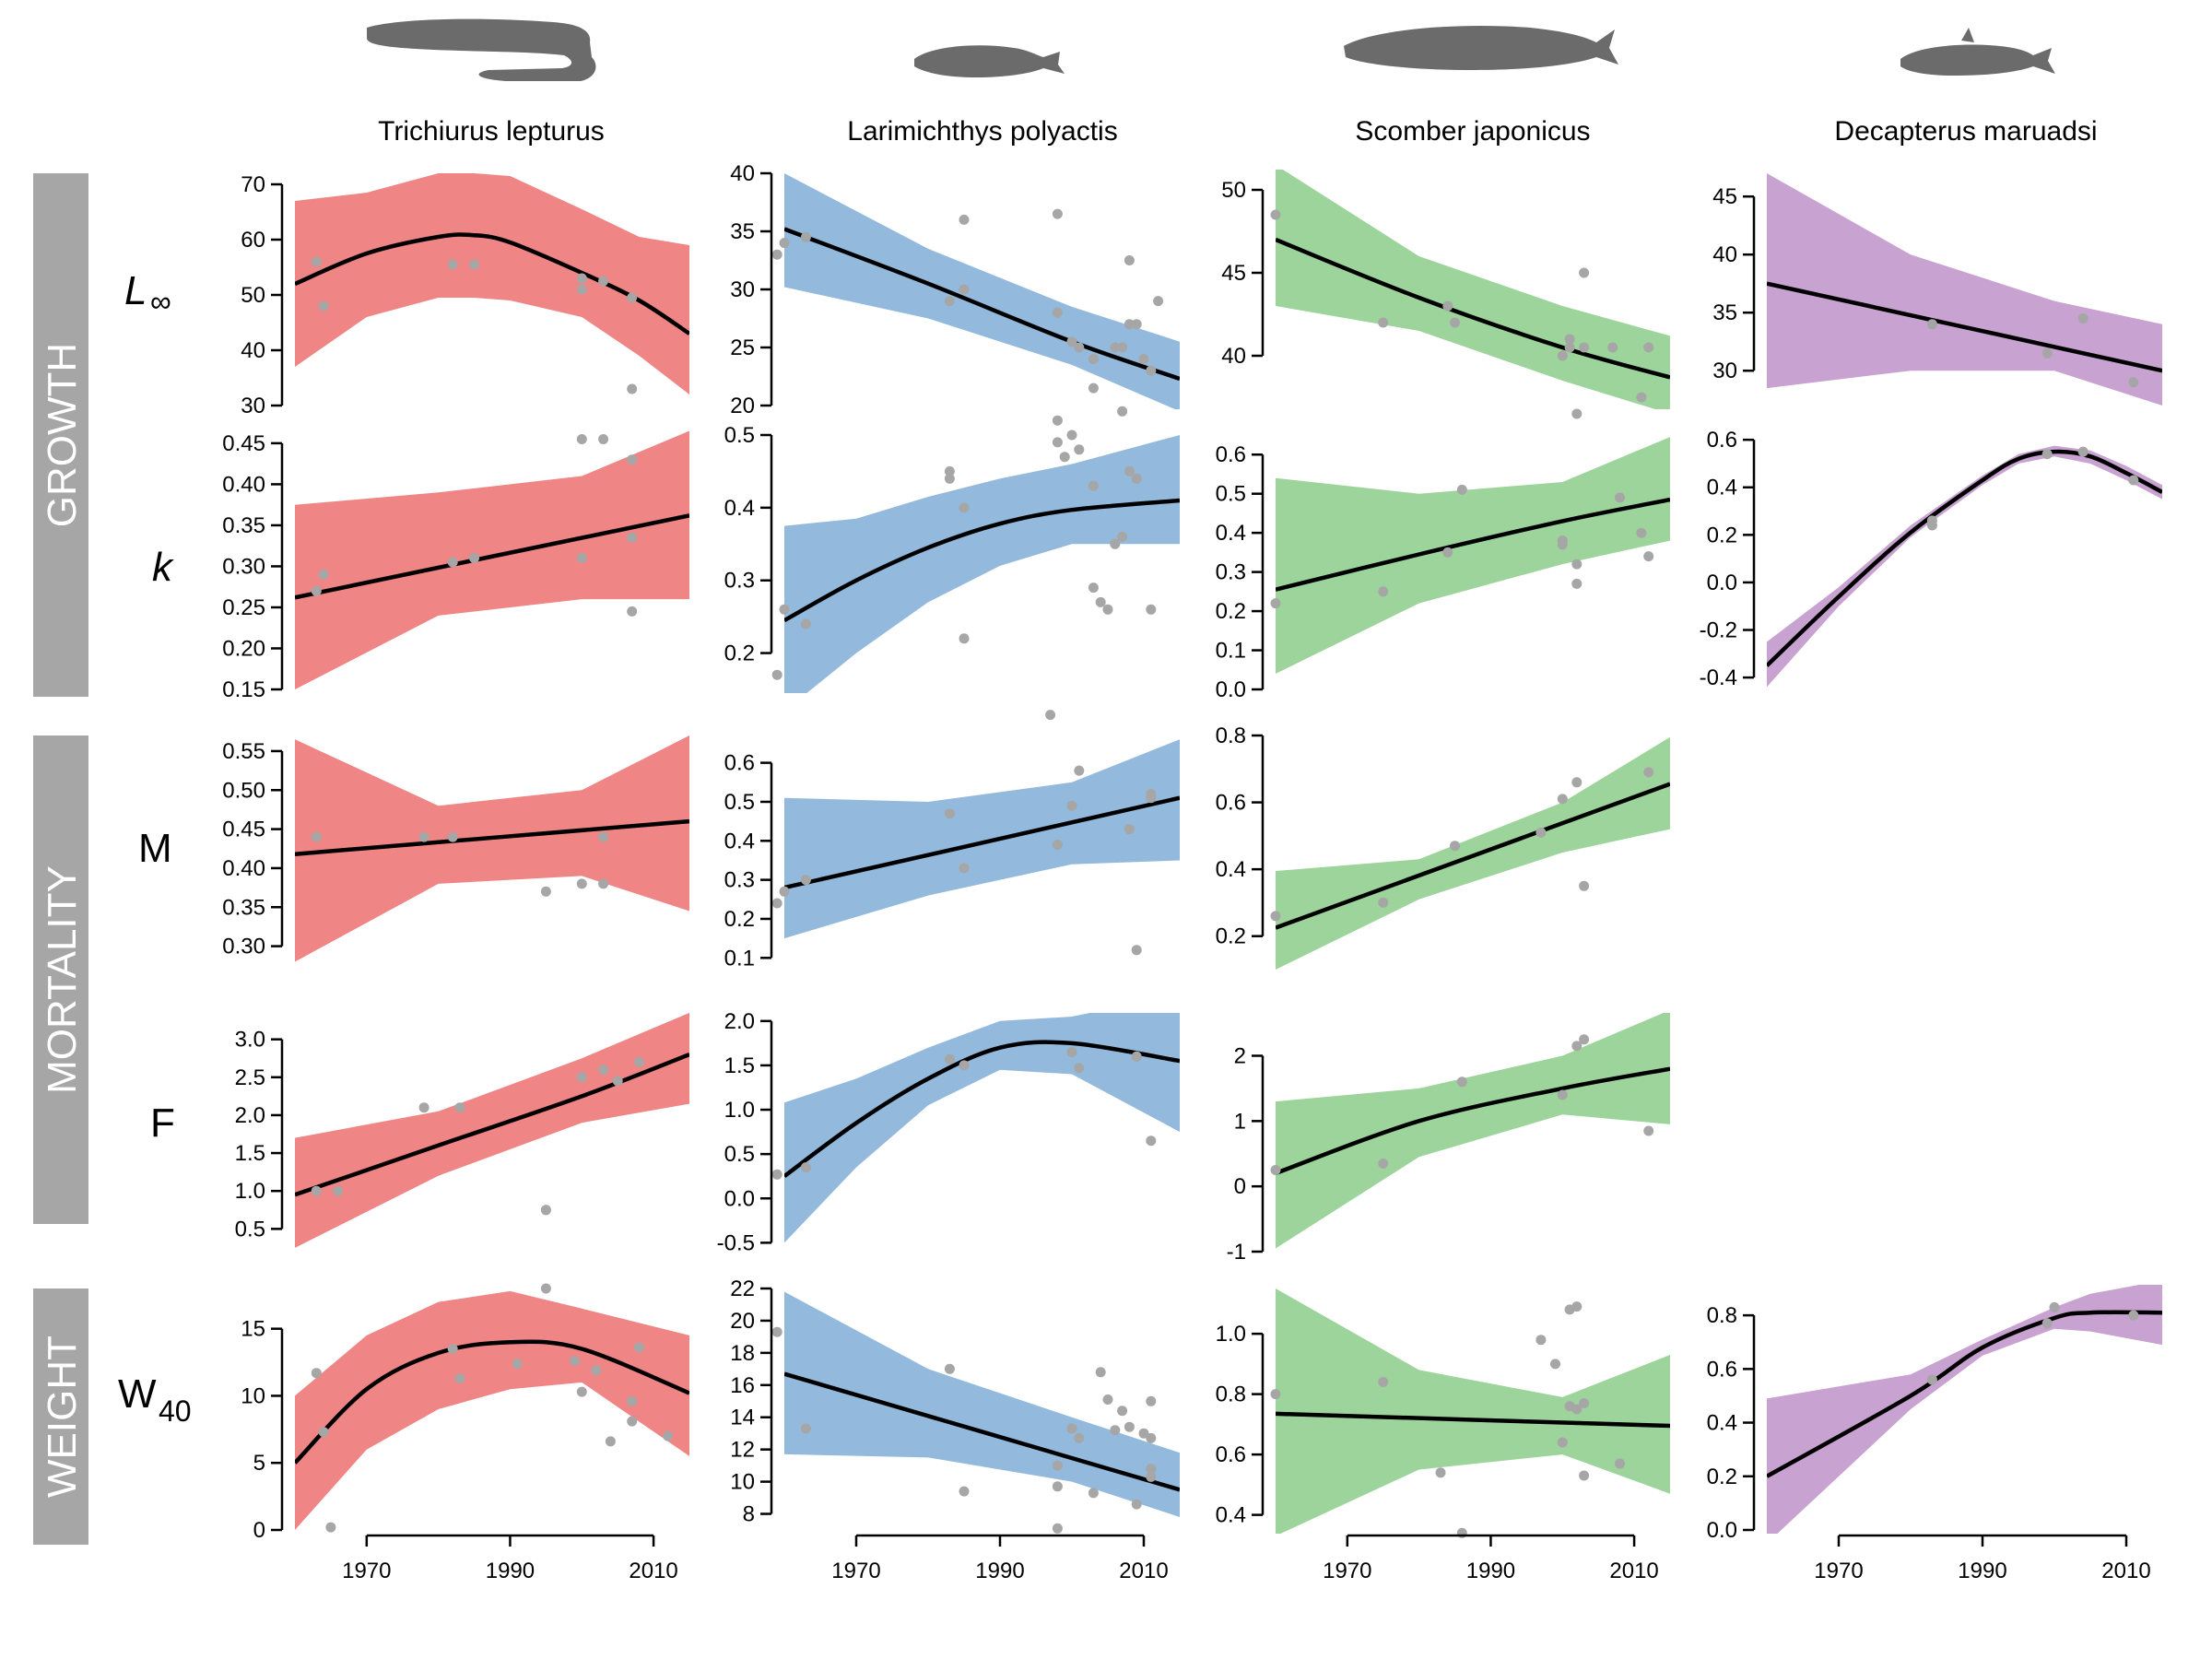 The width and height of the screenshot is (2212, 1659). Describe the element at coordinates (1233, 273) in the screenshot. I see `y-tick-label: 45` at that location.